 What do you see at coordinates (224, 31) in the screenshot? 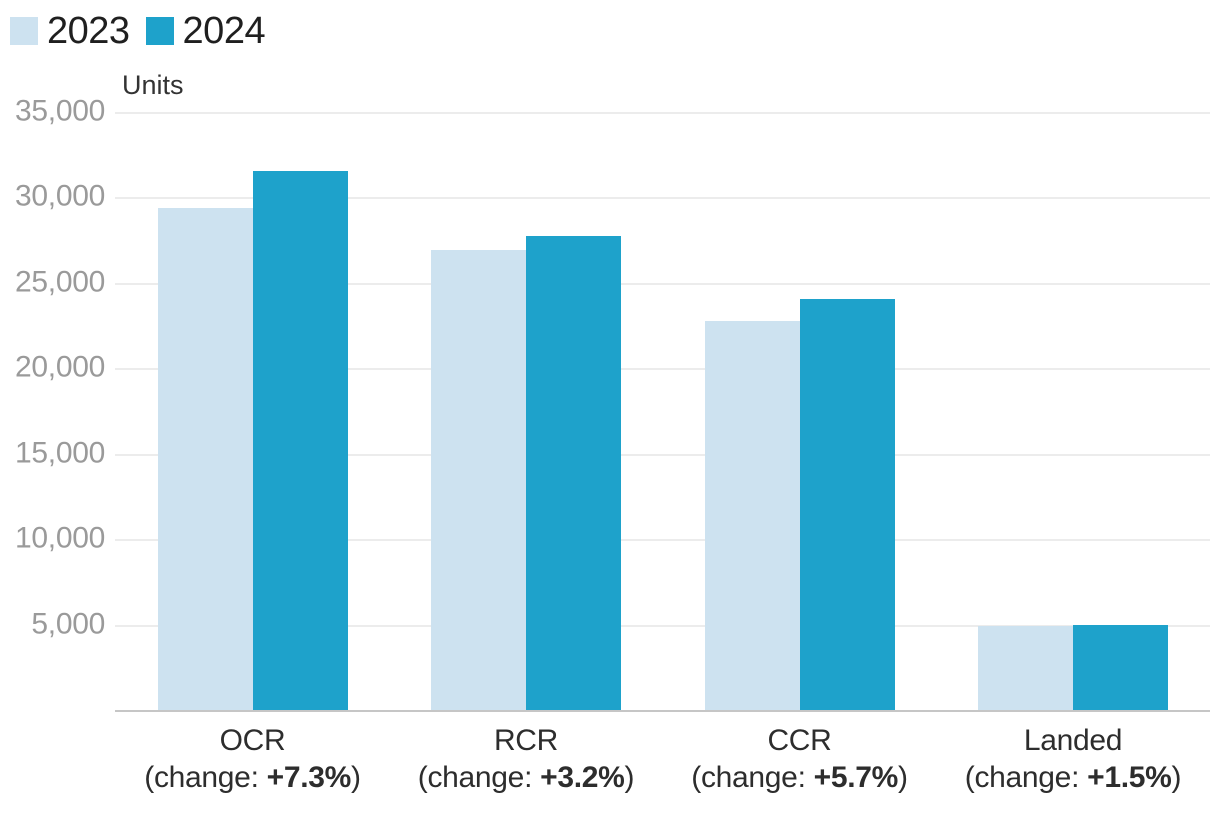
I see `legend-label-2024: 2024` at bounding box center [224, 31].